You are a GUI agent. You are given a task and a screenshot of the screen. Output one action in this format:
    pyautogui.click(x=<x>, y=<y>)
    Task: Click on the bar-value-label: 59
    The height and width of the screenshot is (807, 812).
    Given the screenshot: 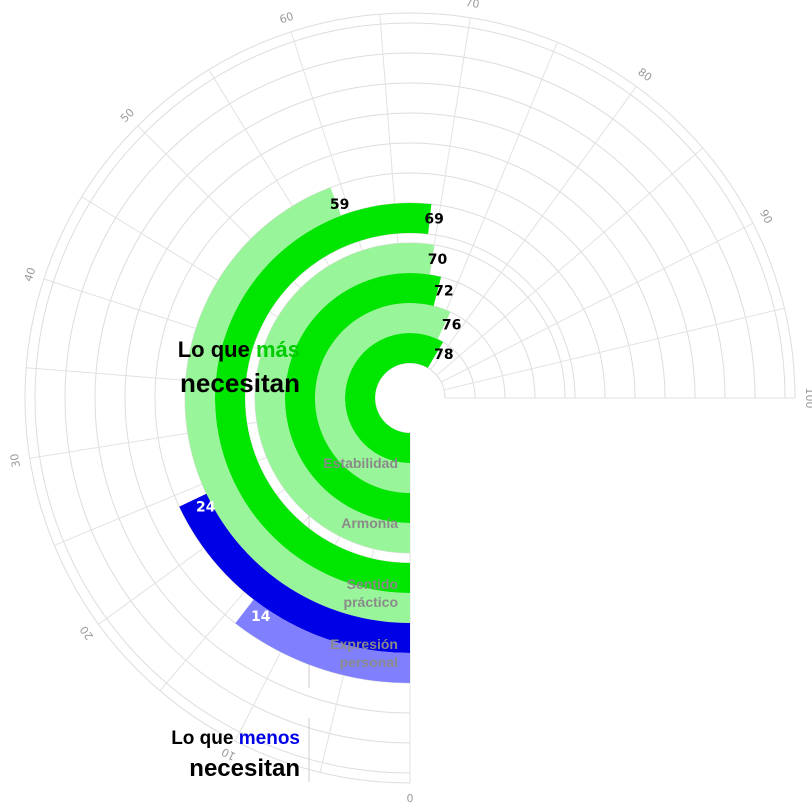 What is the action you would take?
    pyautogui.click(x=339, y=205)
    